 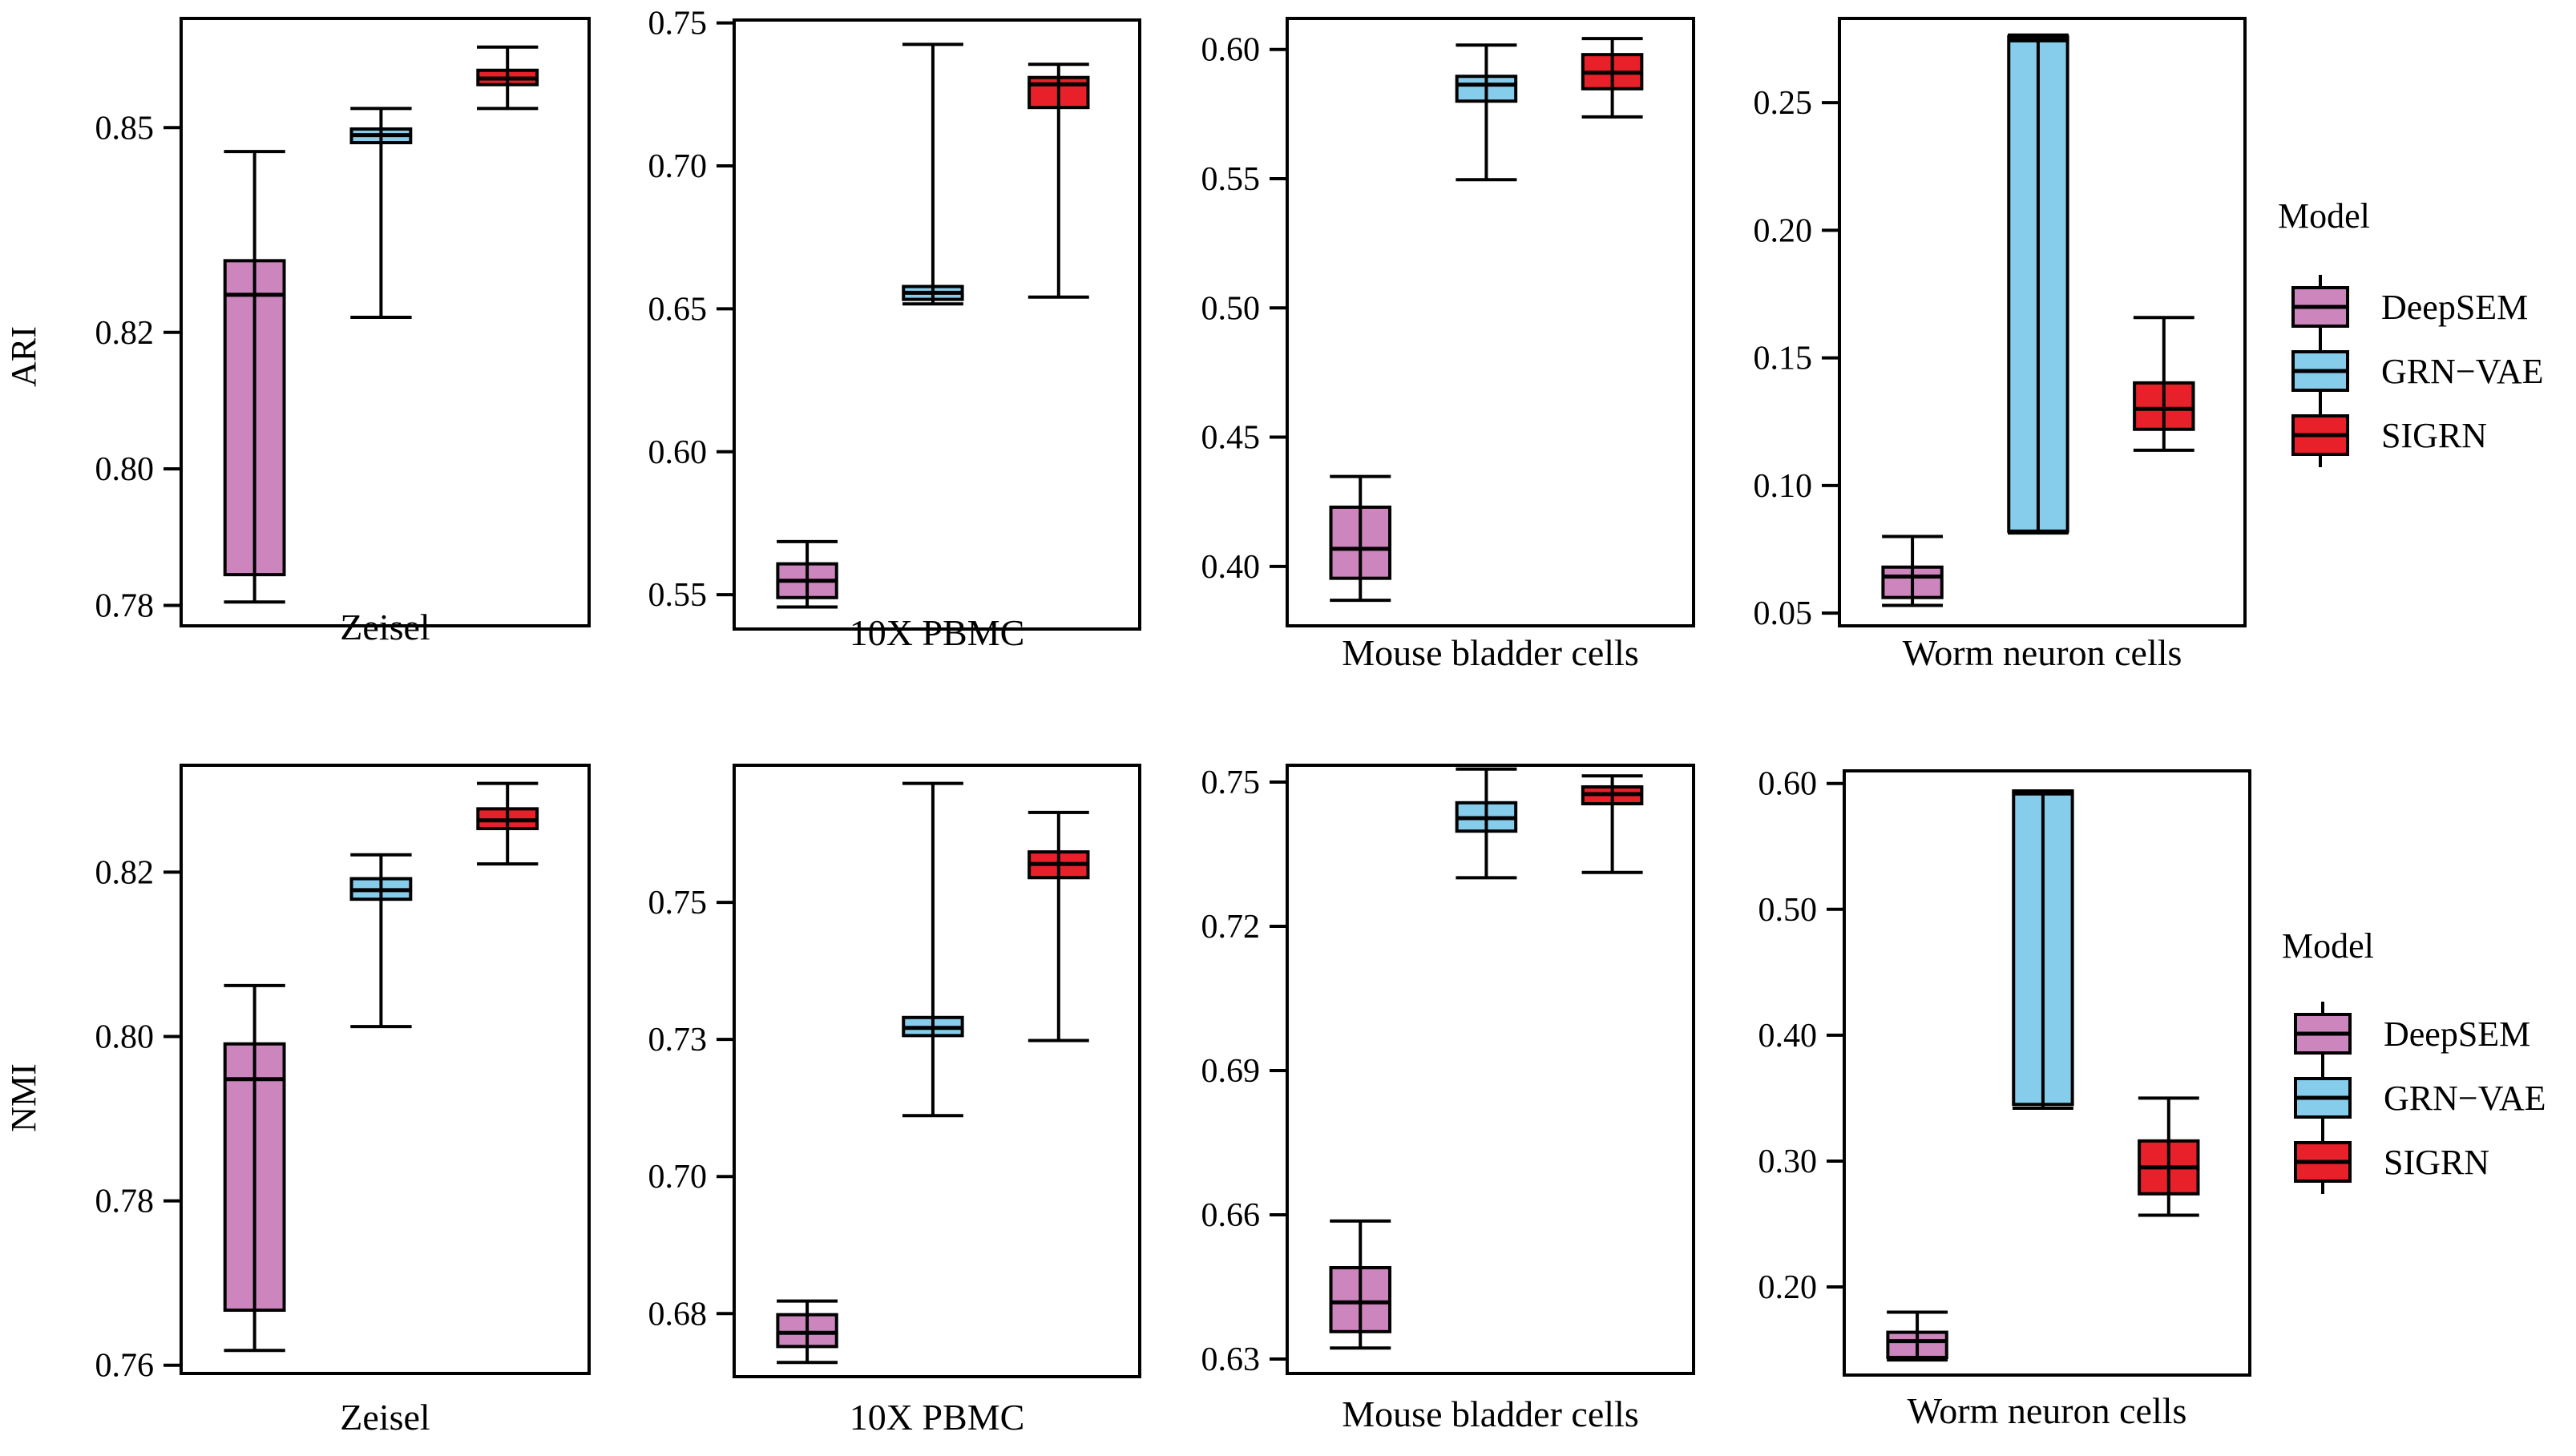 What do you see at coordinates (24, 356) in the screenshot?
I see `y-axis-label: ARI` at bounding box center [24, 356].